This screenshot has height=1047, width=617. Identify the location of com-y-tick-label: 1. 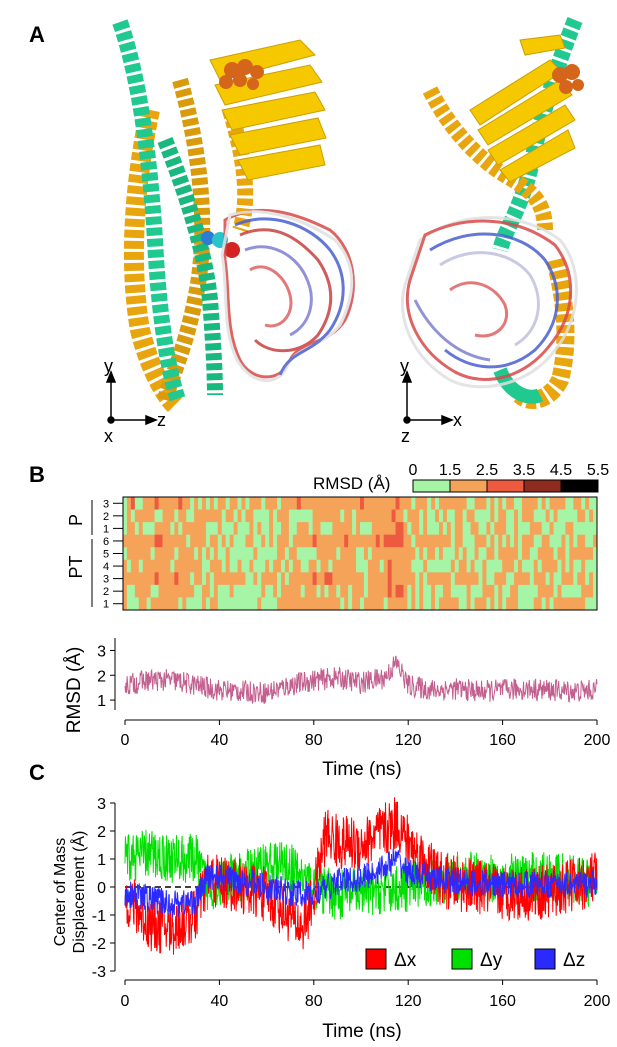
(101, 860).